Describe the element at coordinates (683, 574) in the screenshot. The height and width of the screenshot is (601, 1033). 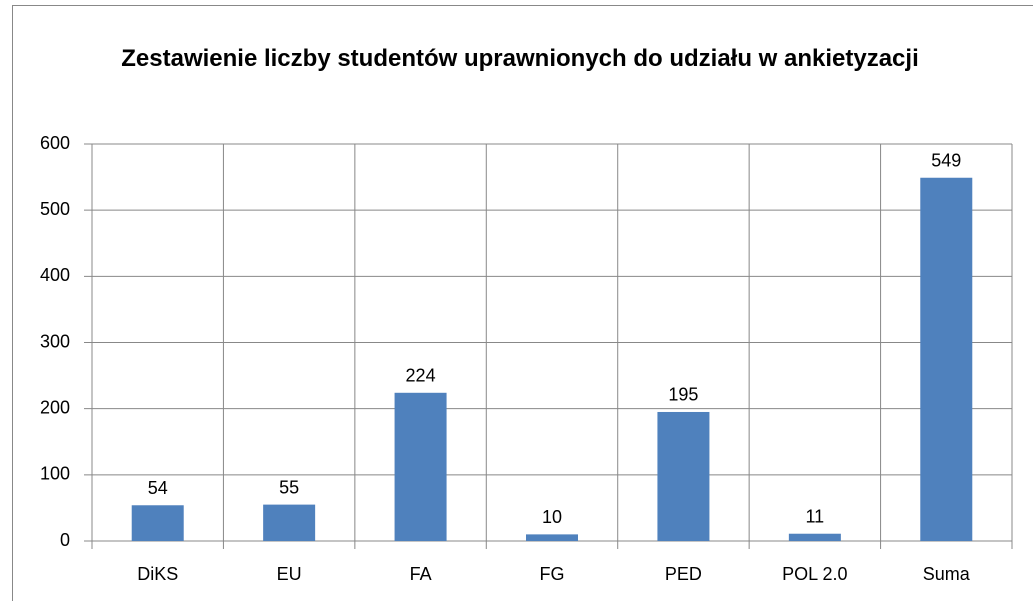
I see `x-tick-label: PED` at that location.